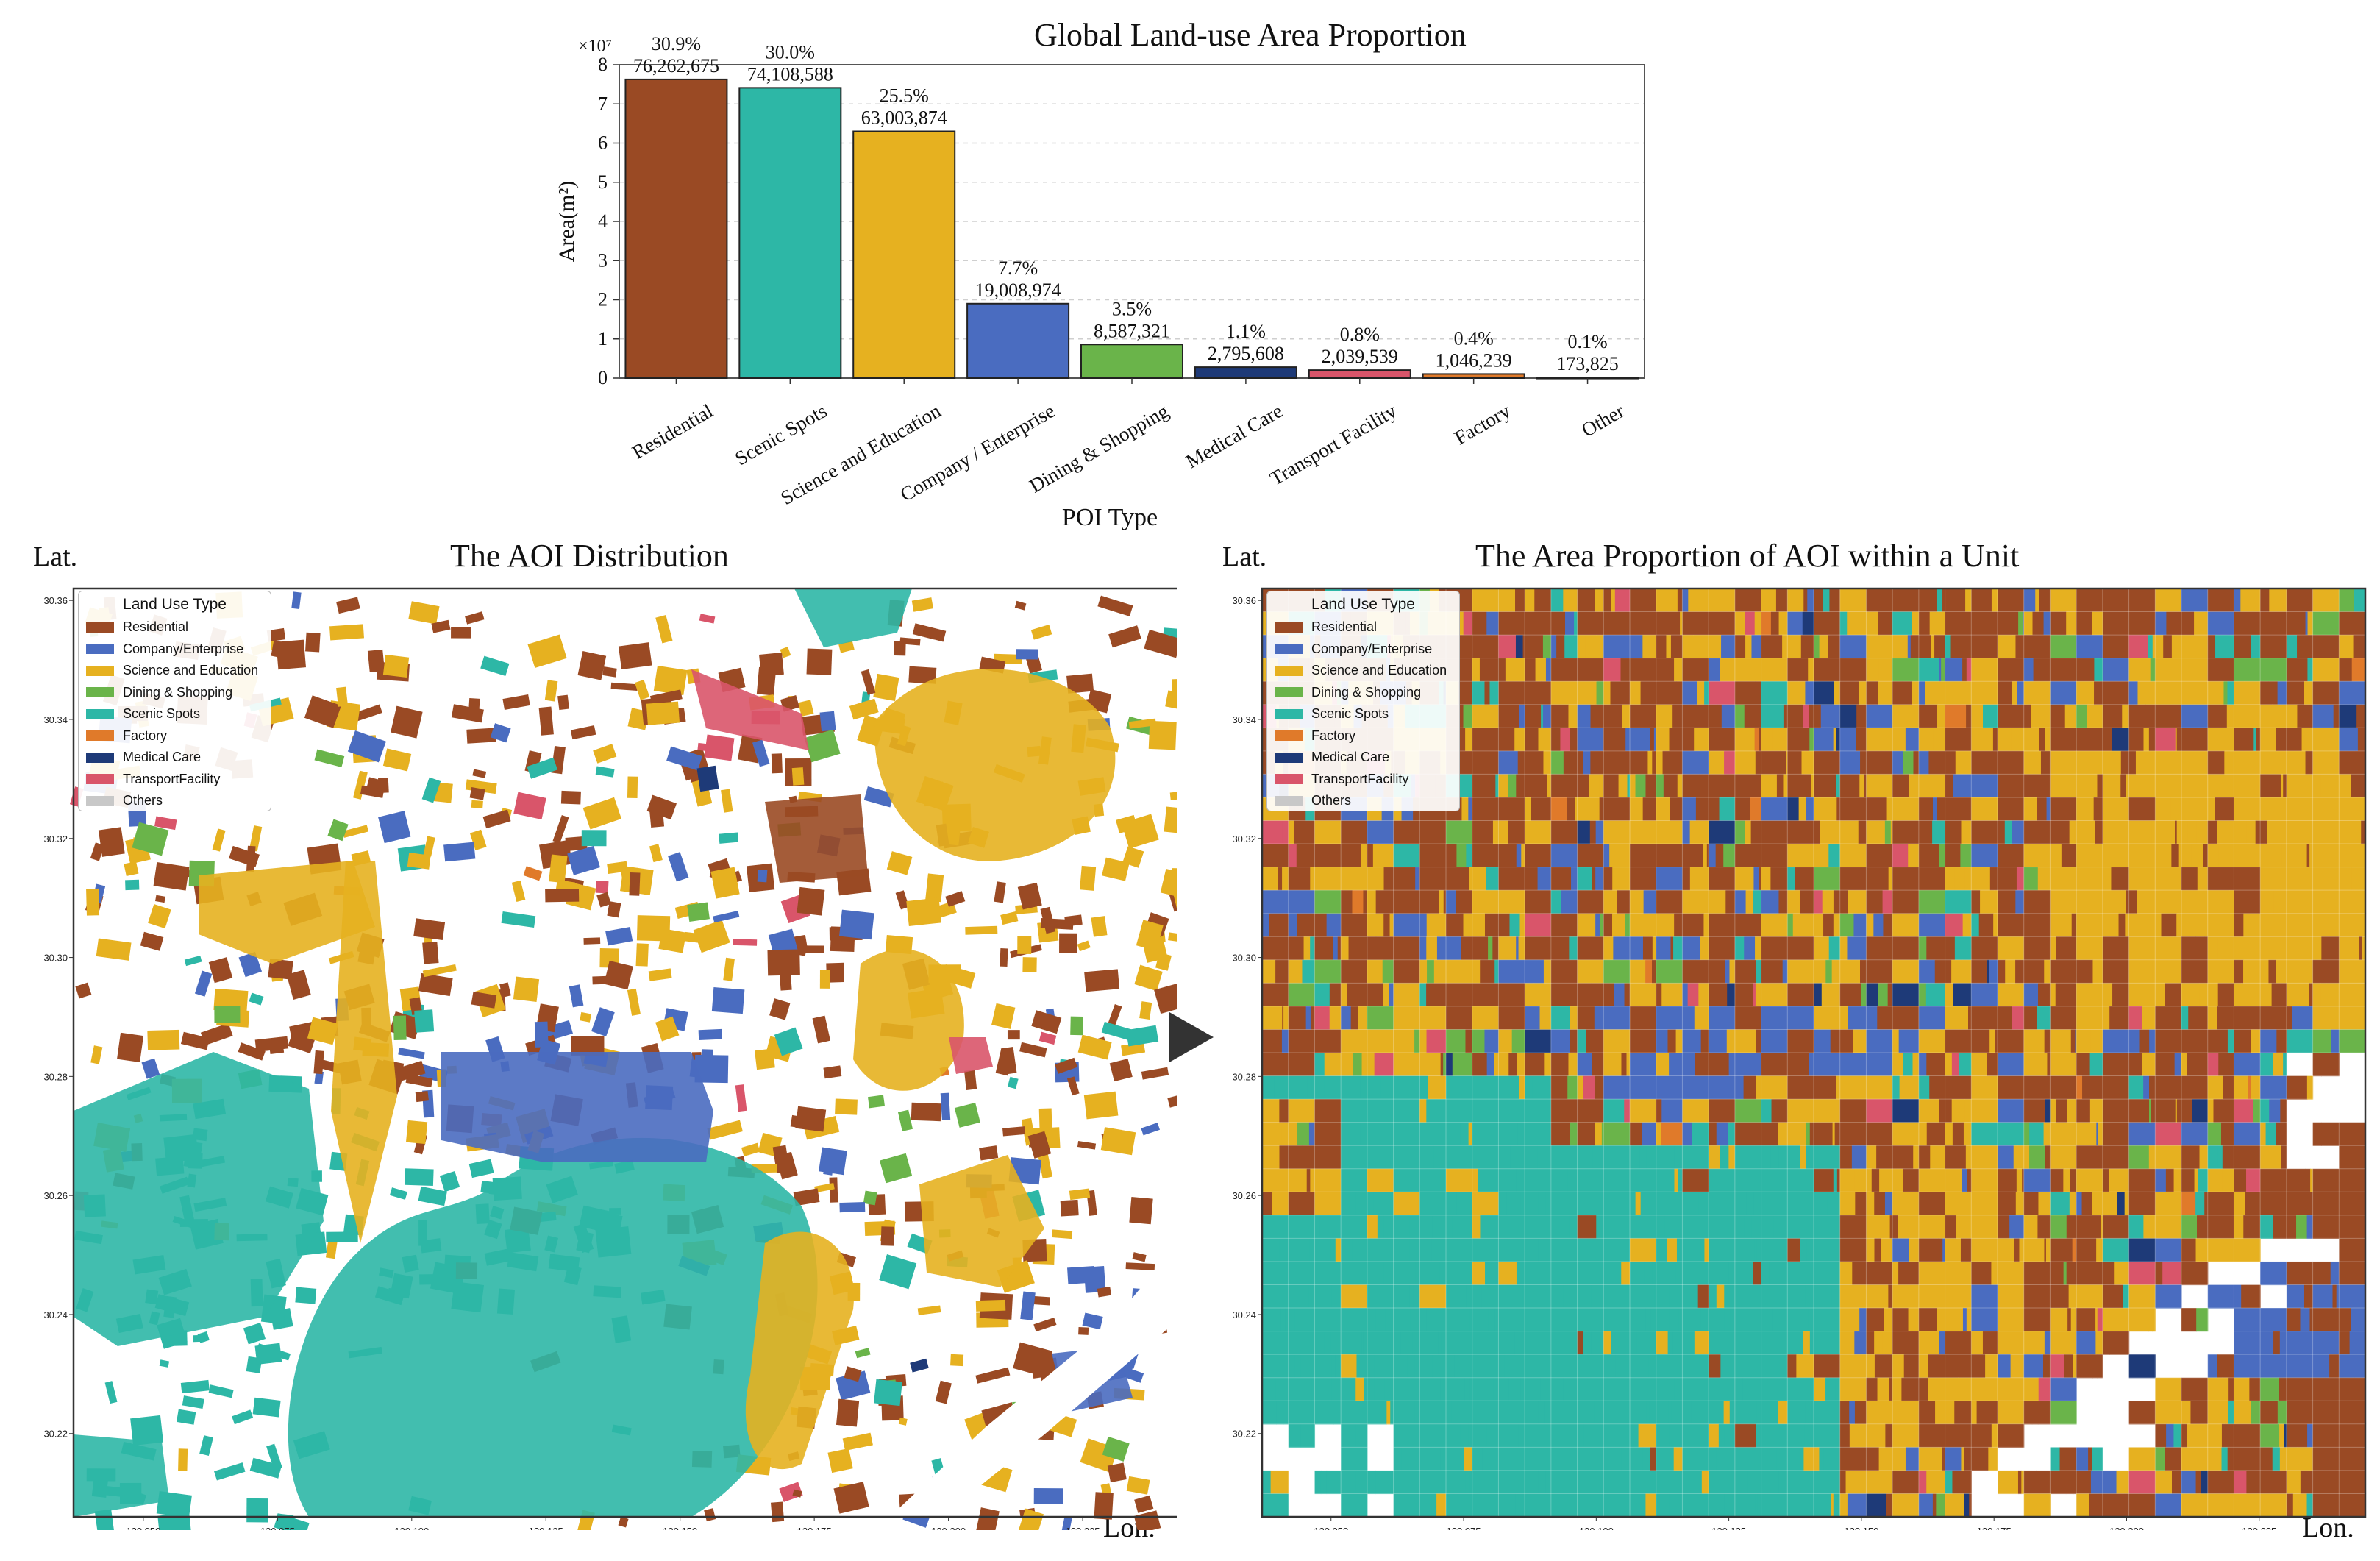 This screenshot has width=2380, height=1561. Describe the element at coordinates (1464, 1528) in the screenshot. I see `x-tick-label: 120.075` at that location.